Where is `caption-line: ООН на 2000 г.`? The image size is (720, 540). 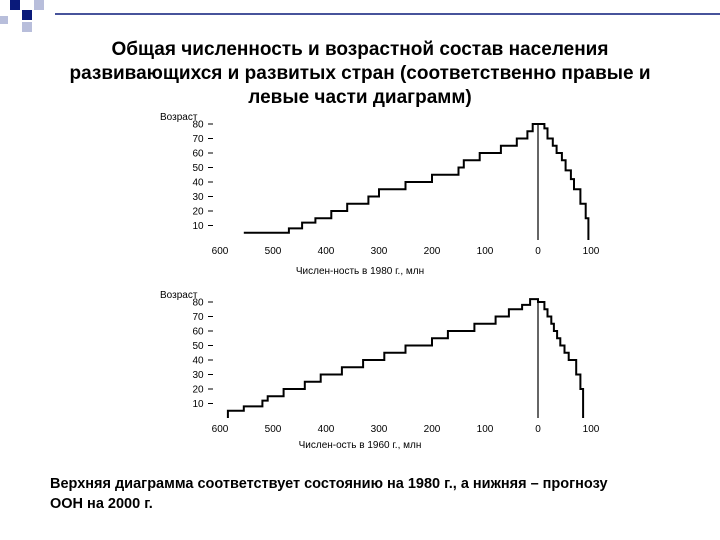
caption-line: ООН на 2000 г. is located at coordinates (101, 504).